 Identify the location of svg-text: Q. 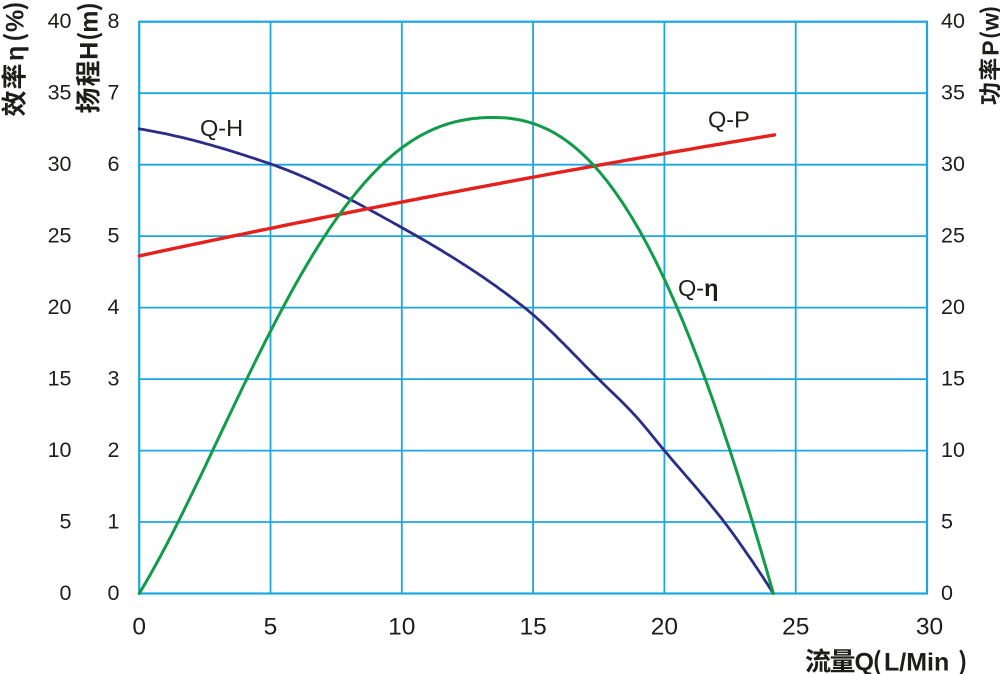
(864, 661).